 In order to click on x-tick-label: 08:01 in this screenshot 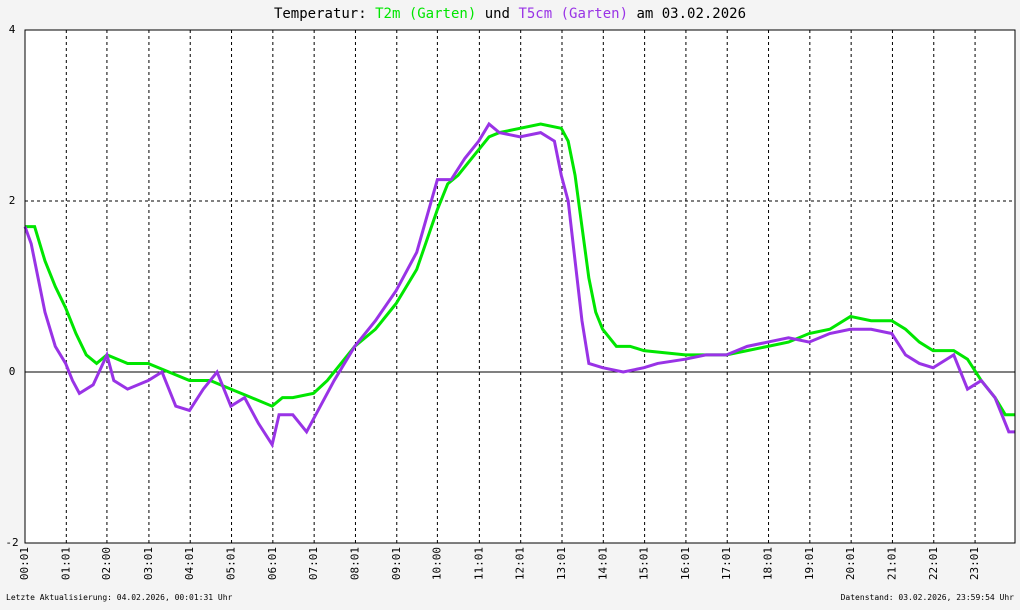, I will do `click(354, 563)`.